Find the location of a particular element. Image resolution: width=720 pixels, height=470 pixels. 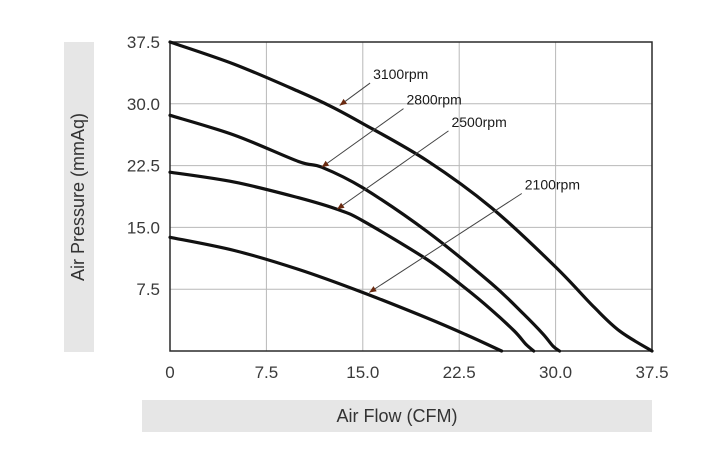

x-tick-label: 15.0 is located at coordinates (362, 372).